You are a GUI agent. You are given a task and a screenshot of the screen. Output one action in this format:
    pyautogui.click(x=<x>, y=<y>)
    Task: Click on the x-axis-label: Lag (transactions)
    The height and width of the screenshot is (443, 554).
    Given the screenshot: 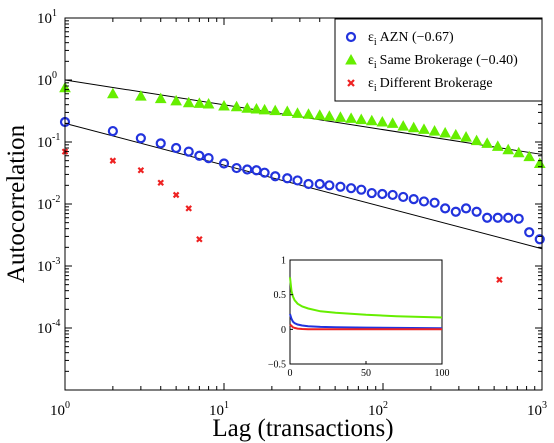 What is the action you would take?
    pyautogui.click(x=302, y=428)
    